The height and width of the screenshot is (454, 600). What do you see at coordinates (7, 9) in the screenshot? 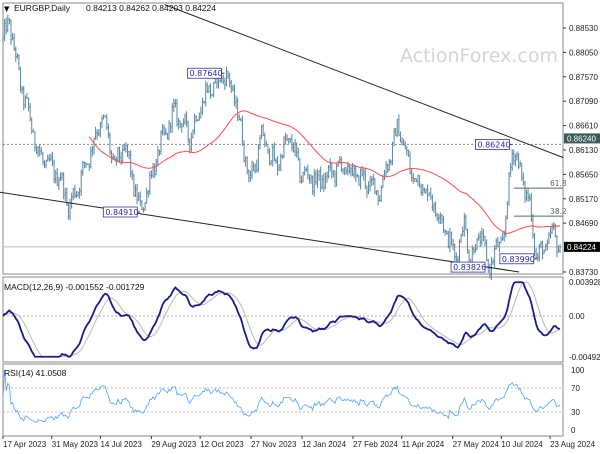
I see `chart-title-ohlc-arrow: ▼` at bounding box center [7, 9].